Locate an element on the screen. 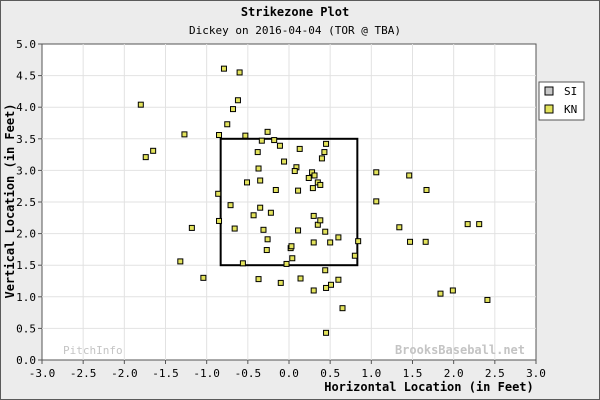 This screenshot has height=400, width=600. y-tick-label: 3.0 is located at coordinates (26, 170).